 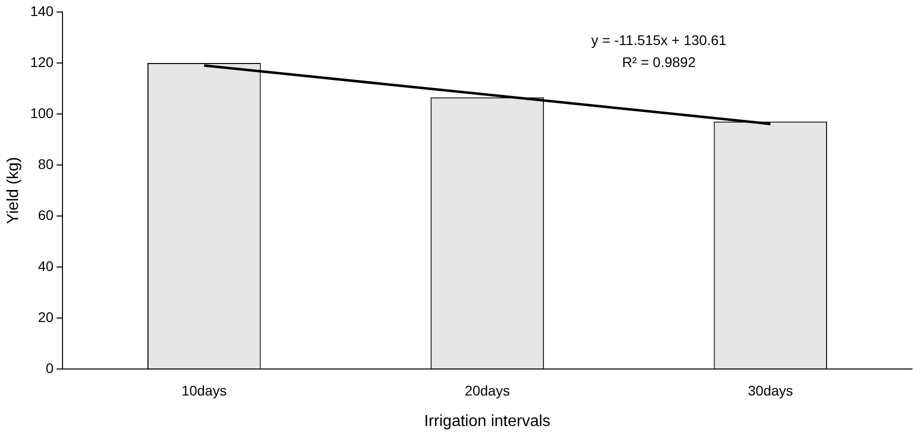 I want to click on y-tick-label: 20, so click(x=46, y=316).